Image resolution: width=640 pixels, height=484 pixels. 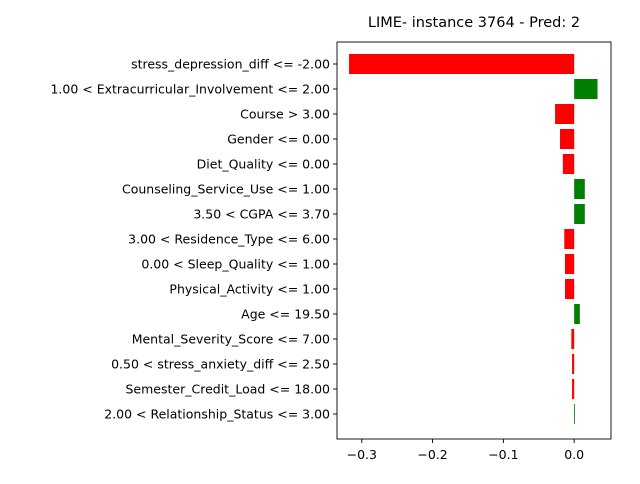 I want to click on y-tick-label-8: 0.00 < Sleep_Quality <= 1.00, so click(x=235, y=264).